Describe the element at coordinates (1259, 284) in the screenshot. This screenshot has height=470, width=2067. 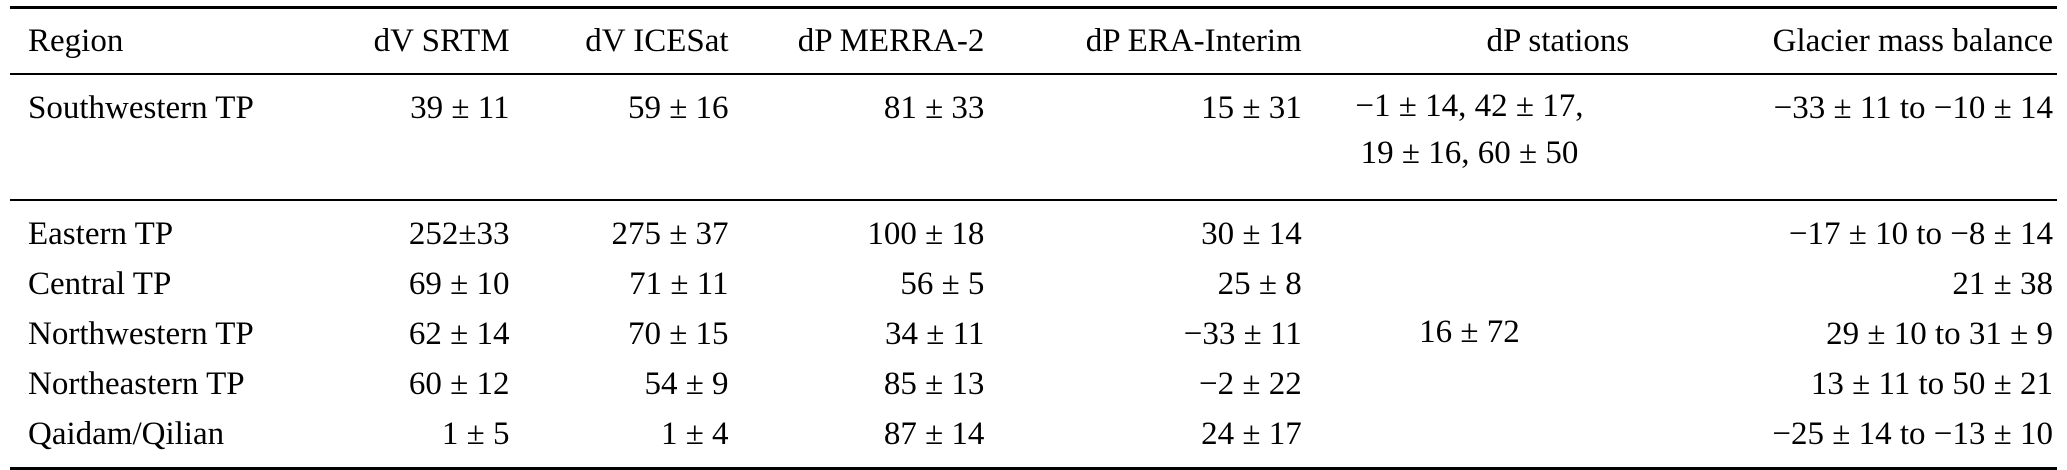
I see `cell-dp-era-interim: 25 ± 8` at that location.